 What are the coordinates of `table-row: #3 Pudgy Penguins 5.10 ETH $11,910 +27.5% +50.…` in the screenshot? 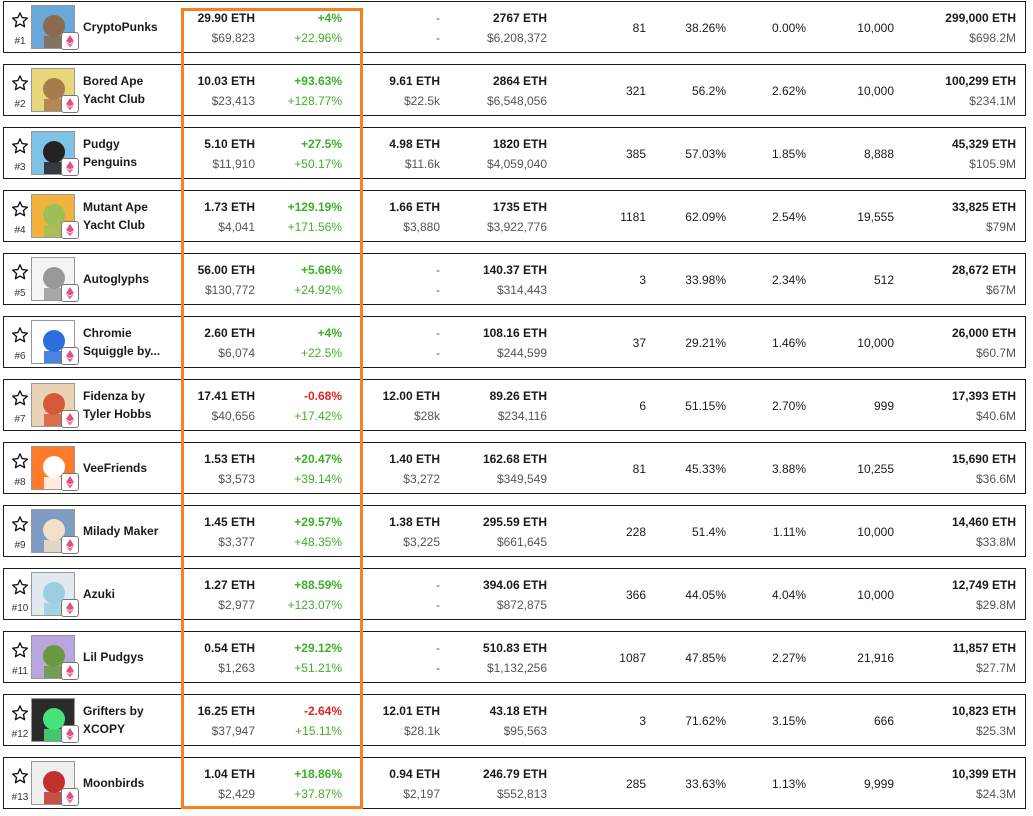 It's located at (514, 153).